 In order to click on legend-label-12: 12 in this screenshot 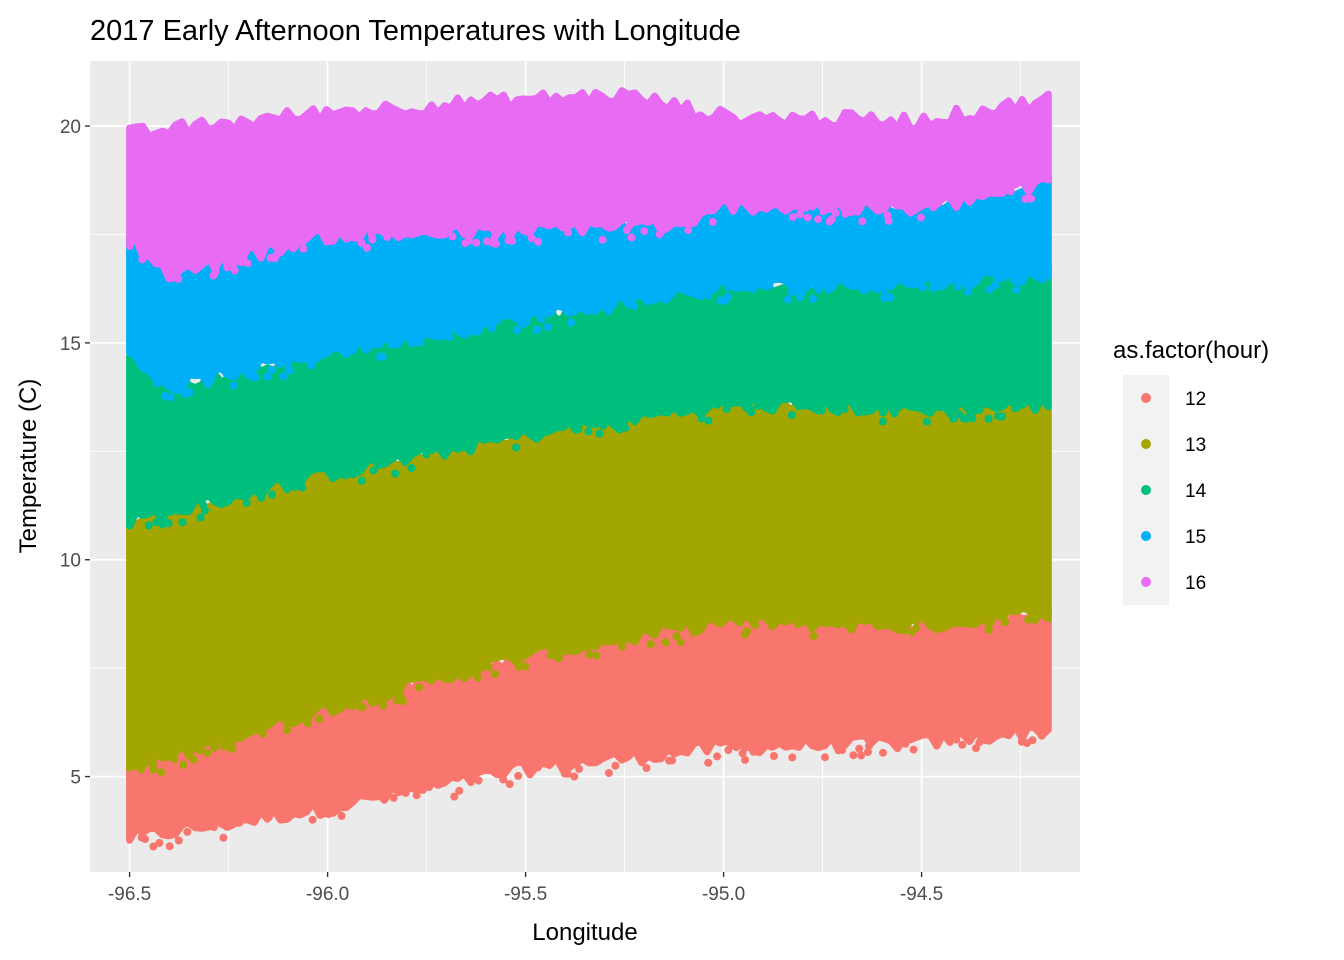, I will do `click(1195, 399)`.